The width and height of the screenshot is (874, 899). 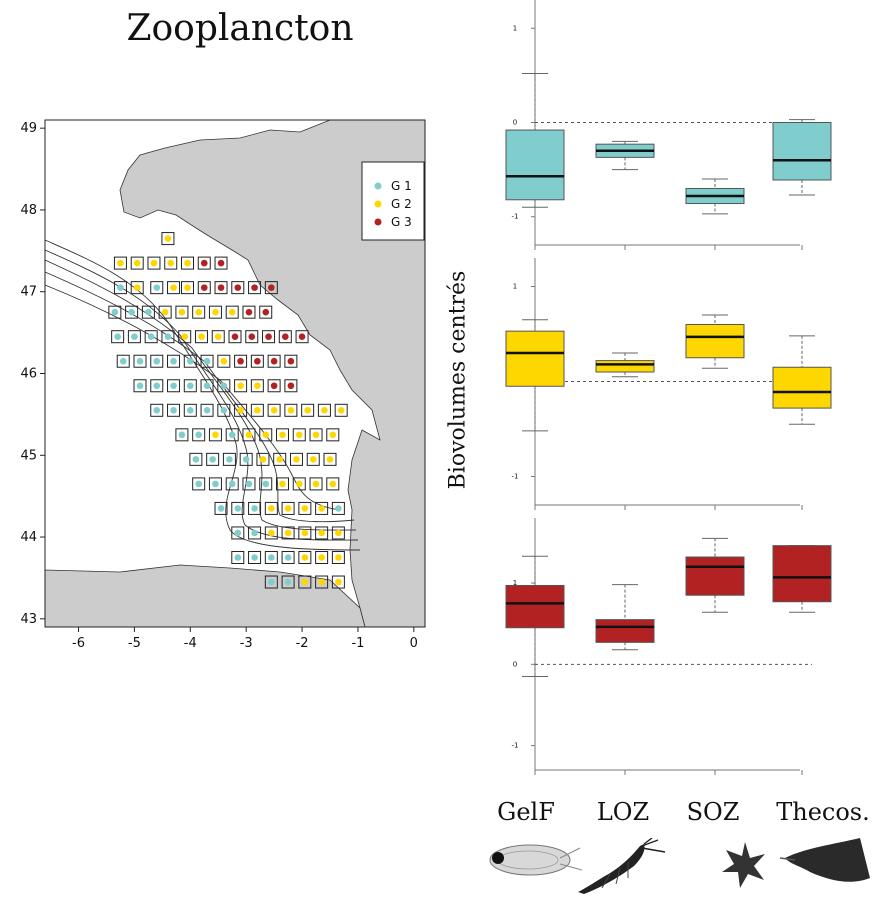 What do you see at coordinates (378, 222) in the screenshot?
I see `legend-dot-g3` at bounding box center [378, 222].